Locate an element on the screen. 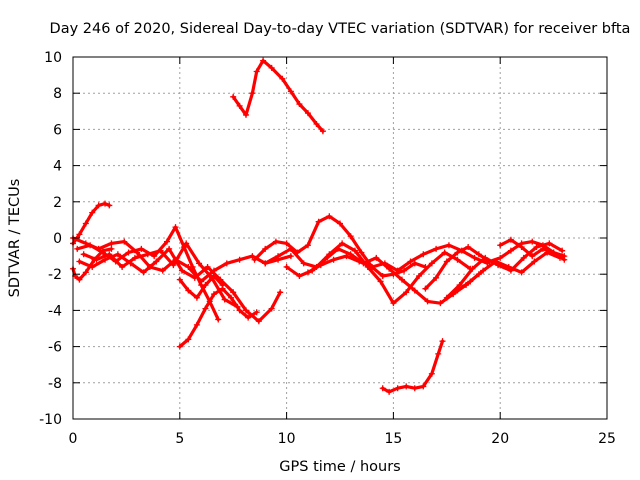 The height and width of the screenshot is (480, 640). series-arc-early is located at coordinates (91, 223).